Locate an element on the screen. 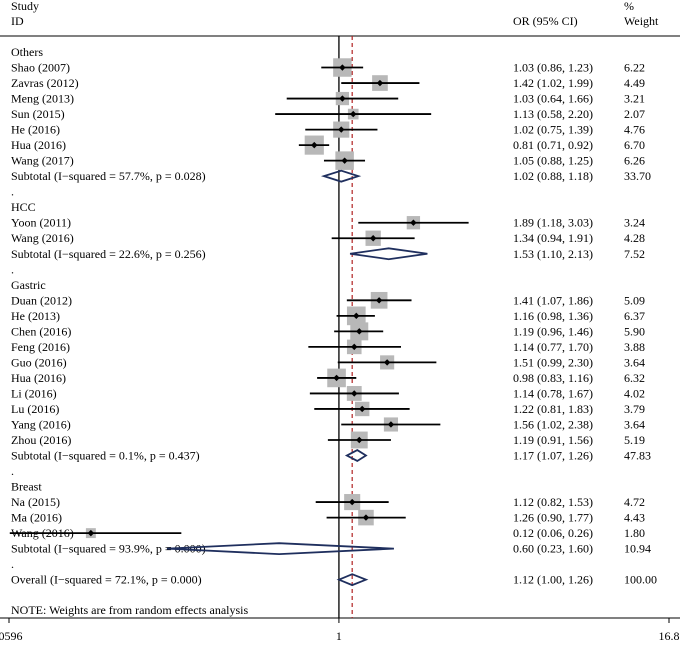 The image size is (680, 648). study-row: Yoon (2011) 1.89 (1.18, 3.03) 3.24 is located at coordinates (328, 223).